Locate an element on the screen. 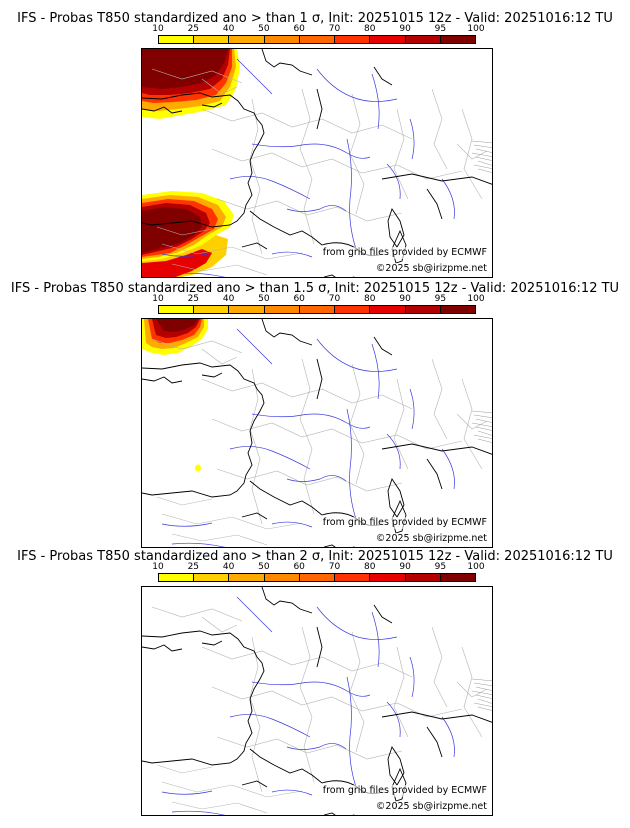 This screenshot has width=630, height=828. probability-area-small is located at coordinates (198, 468).